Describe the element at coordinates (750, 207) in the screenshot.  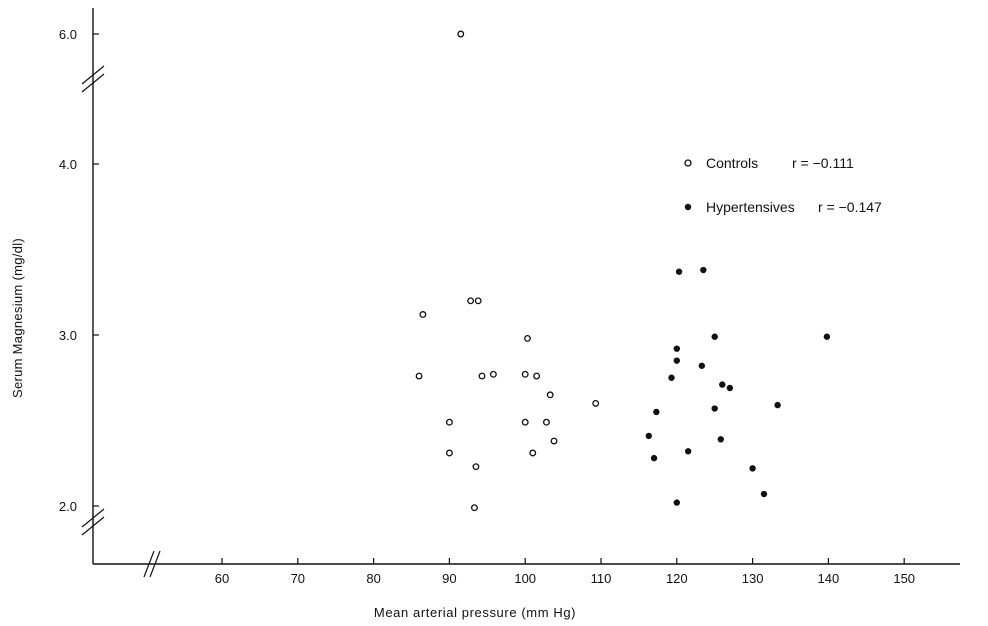
I see `legend-label-hypertensives: Hypertensives` at that location.